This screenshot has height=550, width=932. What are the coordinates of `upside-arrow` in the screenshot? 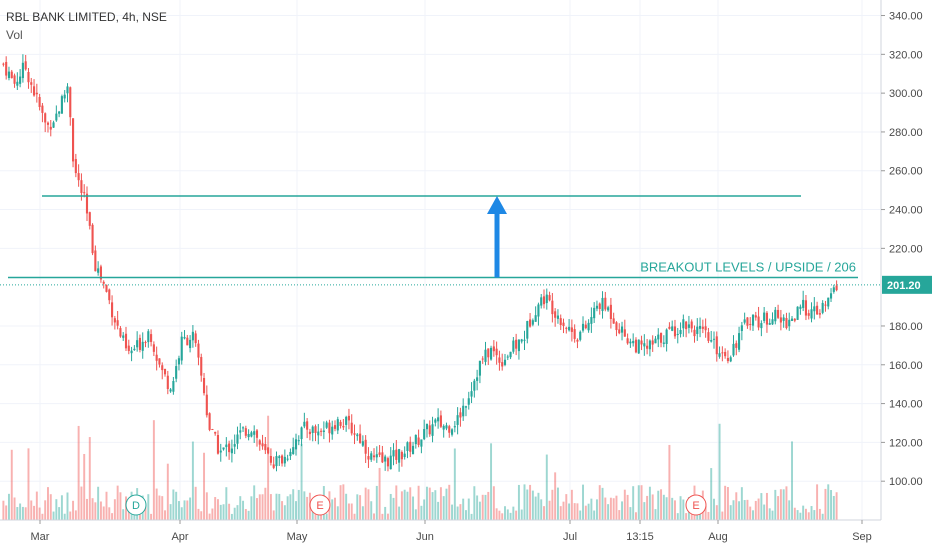 It's located at (497, 236).